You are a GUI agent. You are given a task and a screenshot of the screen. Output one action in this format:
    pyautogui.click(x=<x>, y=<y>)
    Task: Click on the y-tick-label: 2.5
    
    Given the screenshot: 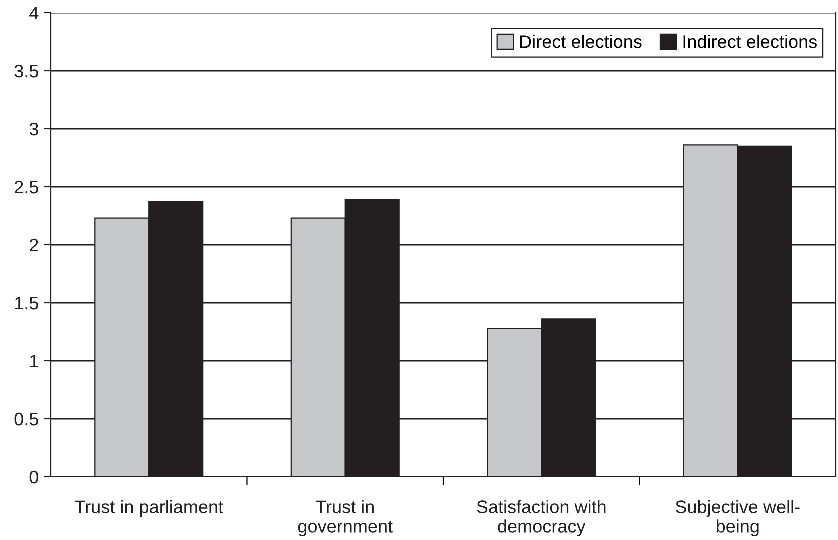 What is the action you would take?
    pyautogui.click(x=26, y=187)
    